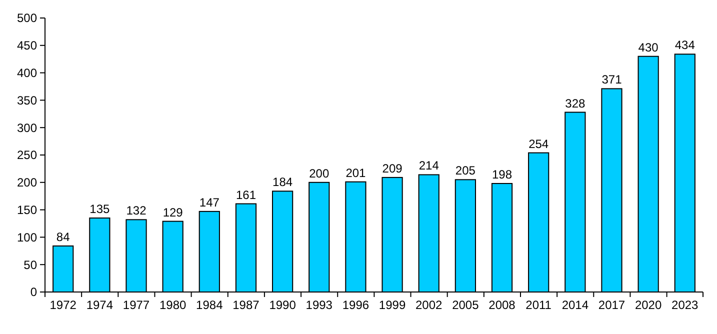  Describe the element at coordinates (63, 305) in the screenshot. I see `x-tick-label: 1972` at that location.